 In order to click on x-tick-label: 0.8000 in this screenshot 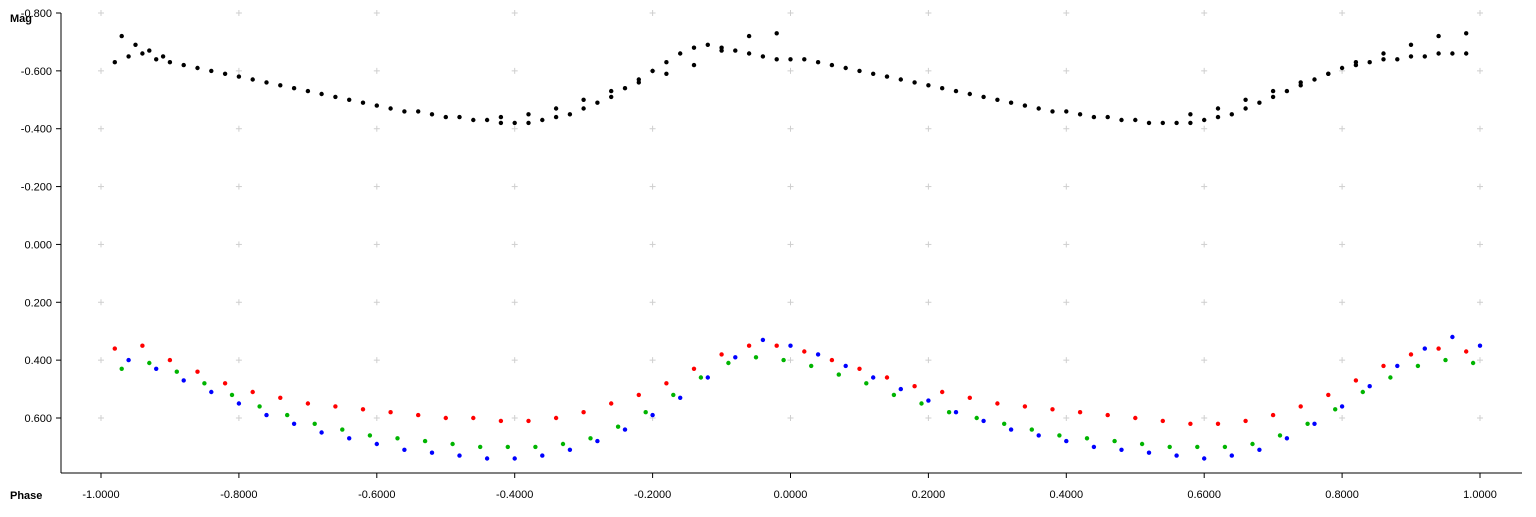, I will do `click(1342, 495)`.